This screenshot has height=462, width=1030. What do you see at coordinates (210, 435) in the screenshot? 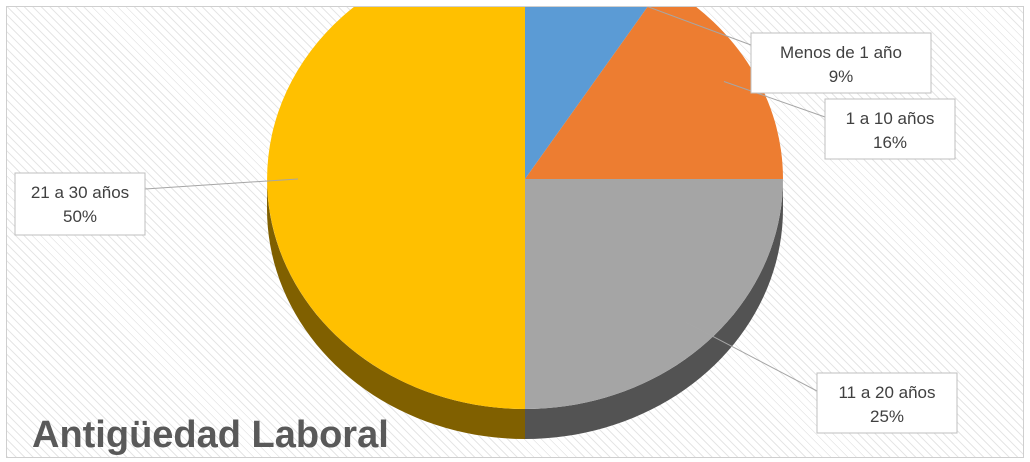
I see `chart-title: Antigüedad Laboral` at bounding box center [210, 435].